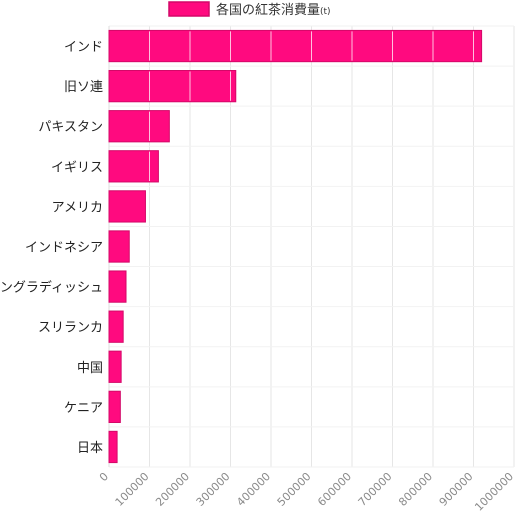  I want to click on category-label: ケニア, so click(83, 408).